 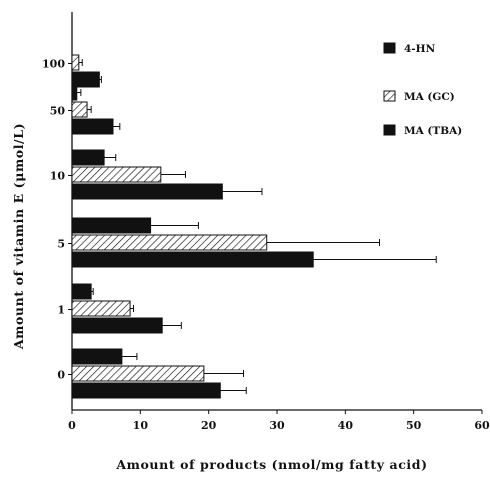 What do you see at coordinates (209, 425) in the screenshot?
I see `x-tick-label: 20` at bounding box center [209, 425].